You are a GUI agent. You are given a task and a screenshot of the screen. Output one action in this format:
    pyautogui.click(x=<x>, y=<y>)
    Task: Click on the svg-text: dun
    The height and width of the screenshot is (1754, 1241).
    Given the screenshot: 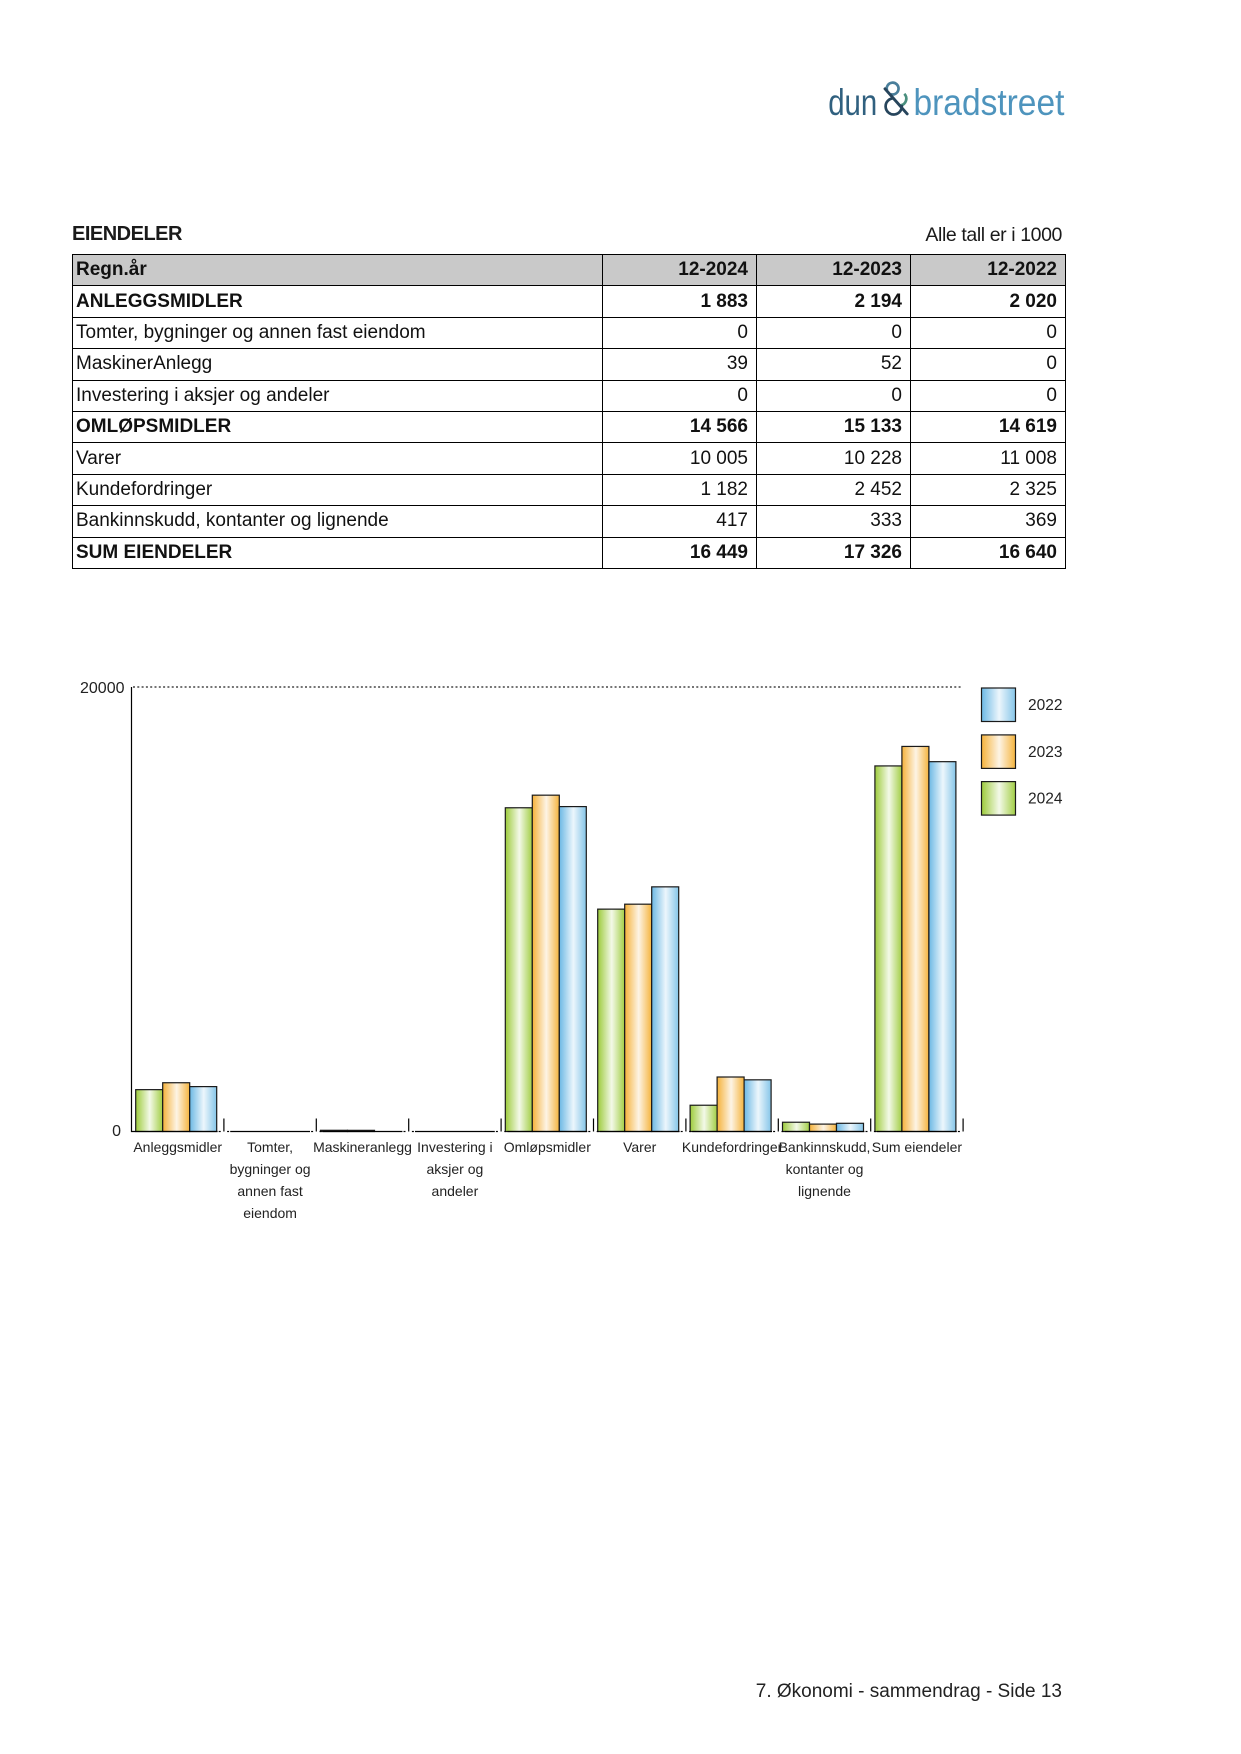 What is the action you would take?
    pyautogui.click(x=852, y=103)
    